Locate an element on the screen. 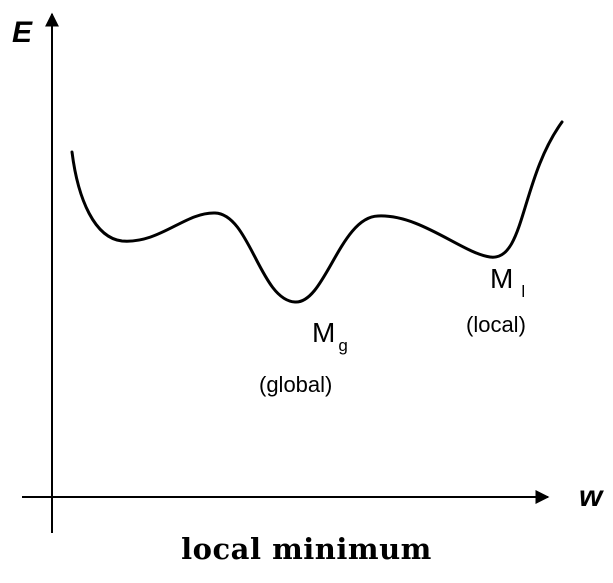  global-minimum-symbol: M is located at coordinates (323, 332).